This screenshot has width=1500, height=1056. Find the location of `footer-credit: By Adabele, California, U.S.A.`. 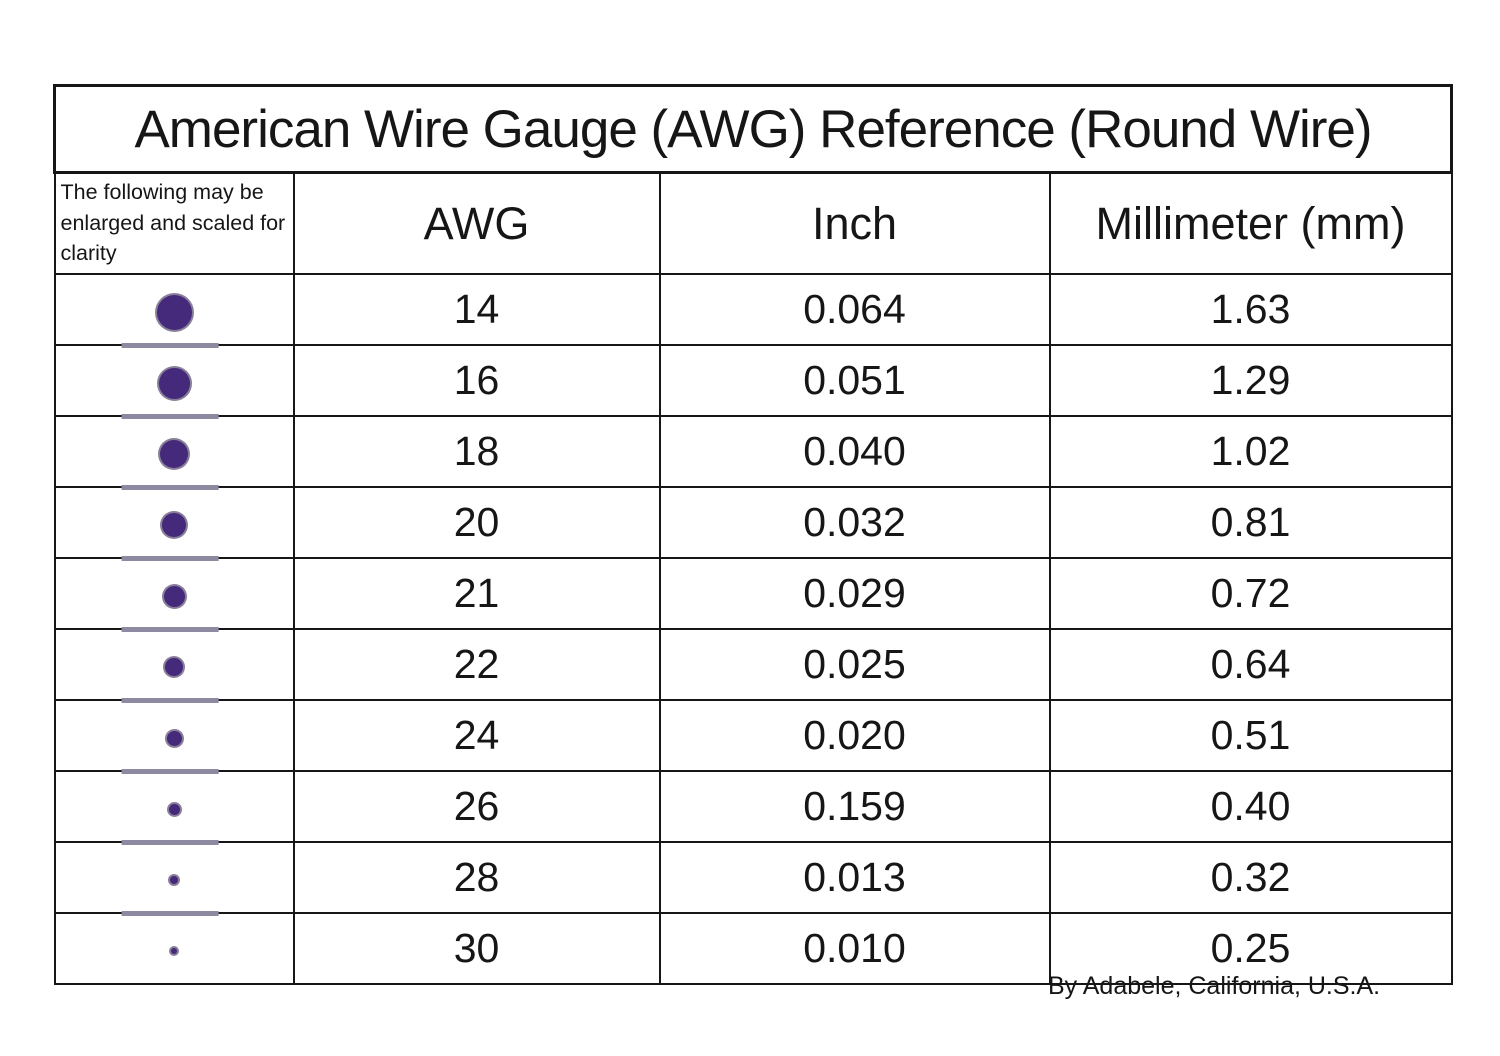

footer-credit: By Adabele, California, U.S.A. is located at coordinates (1214, 986).